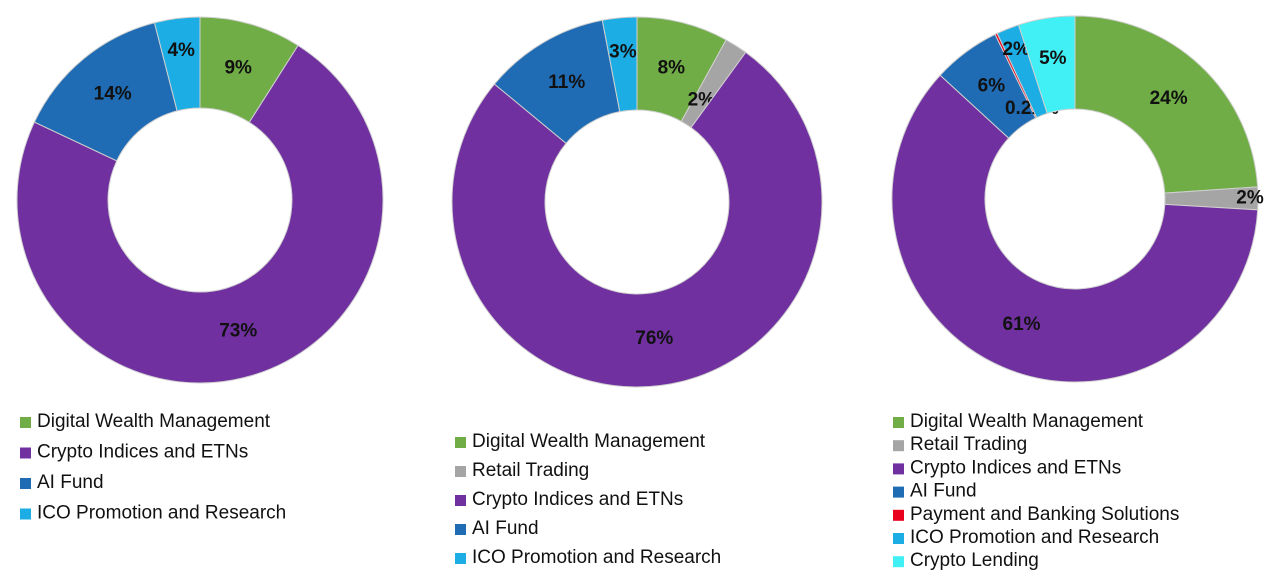 This screenshot has width=1270, height=579. What do you see at coordinates (623, 52) in the screenshot?
I see `data-label: 3%` at bounding box center [623, 52].